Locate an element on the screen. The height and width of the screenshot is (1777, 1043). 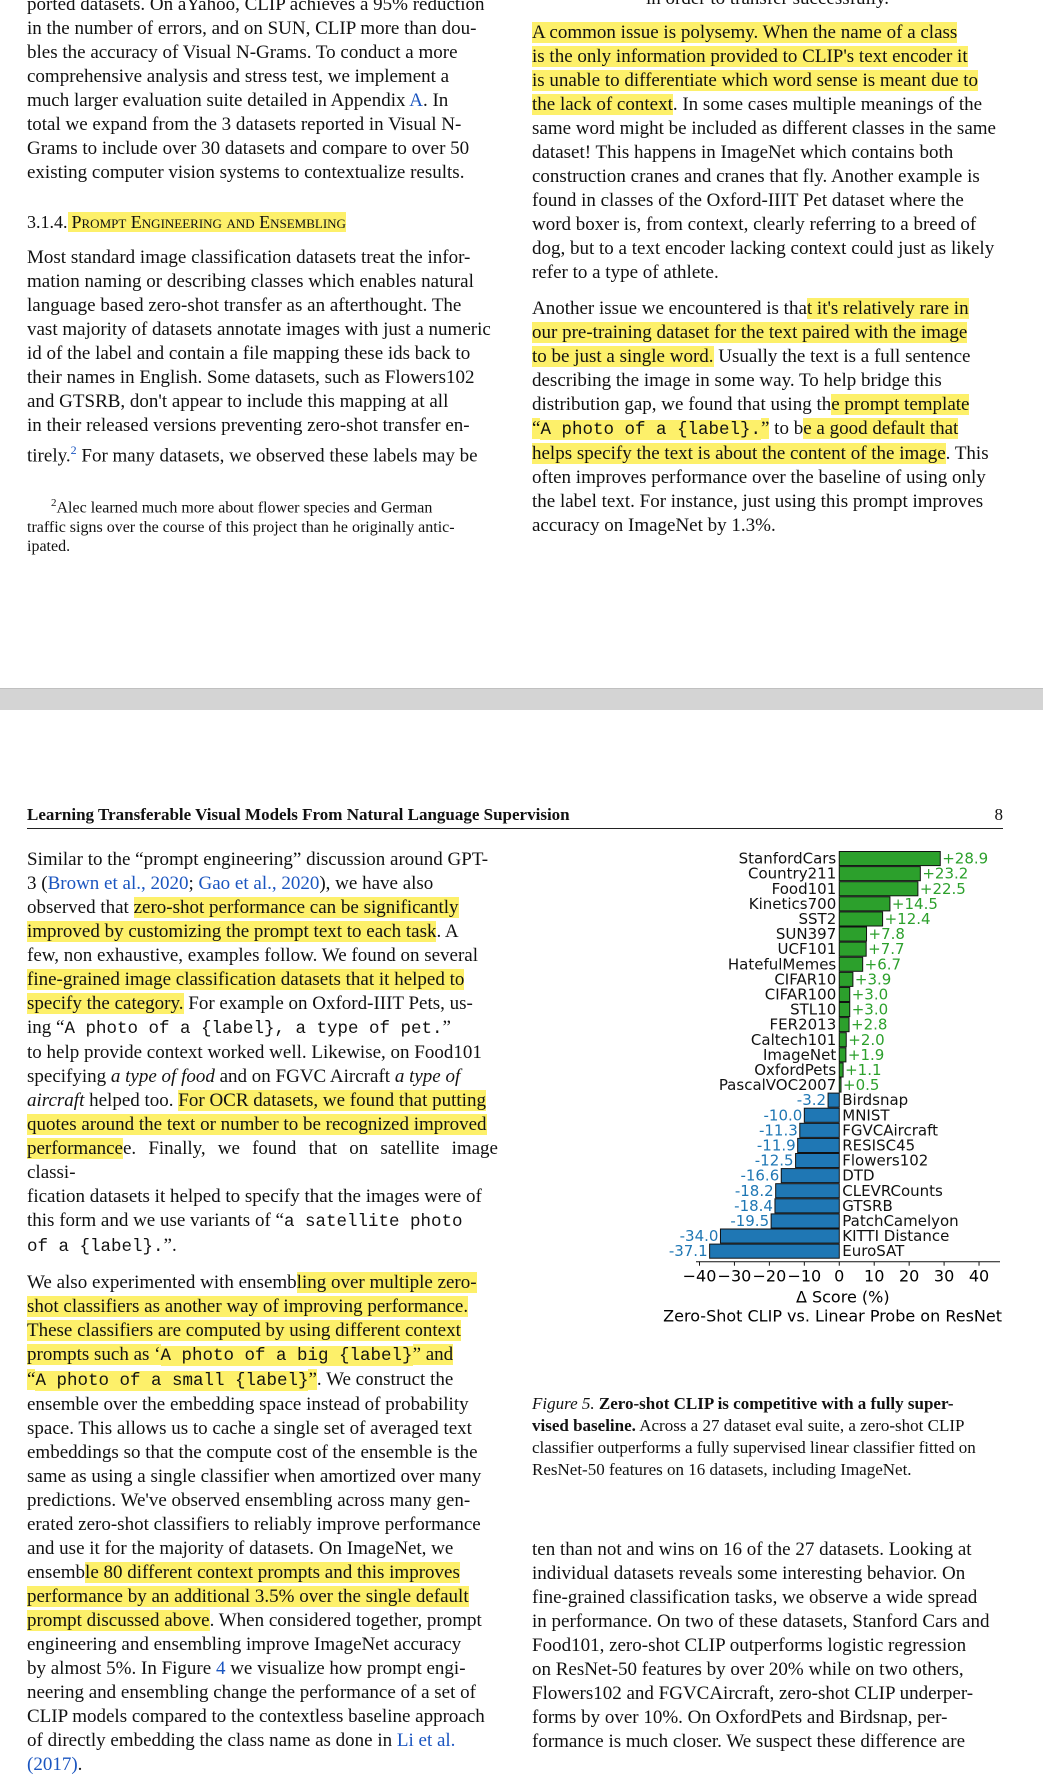
text-line: ), we have also is located at coordinates (376, 883).